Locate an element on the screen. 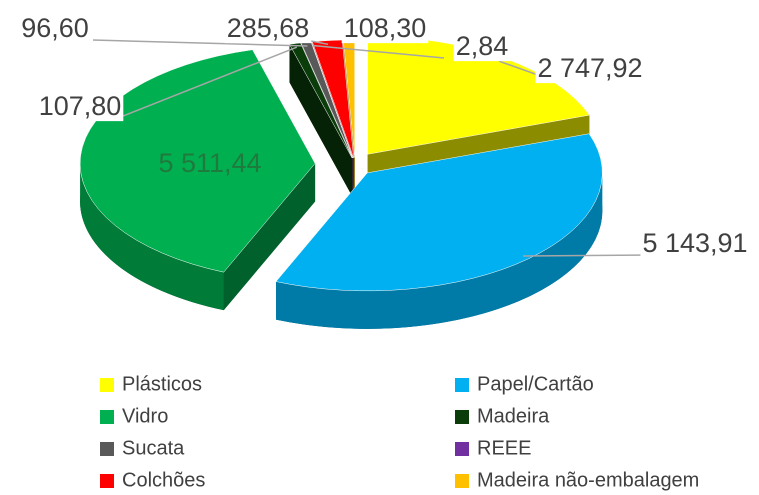 This screenshot has width=759, height=495. value-label: 285,68 is located at coordinates (268, 28).